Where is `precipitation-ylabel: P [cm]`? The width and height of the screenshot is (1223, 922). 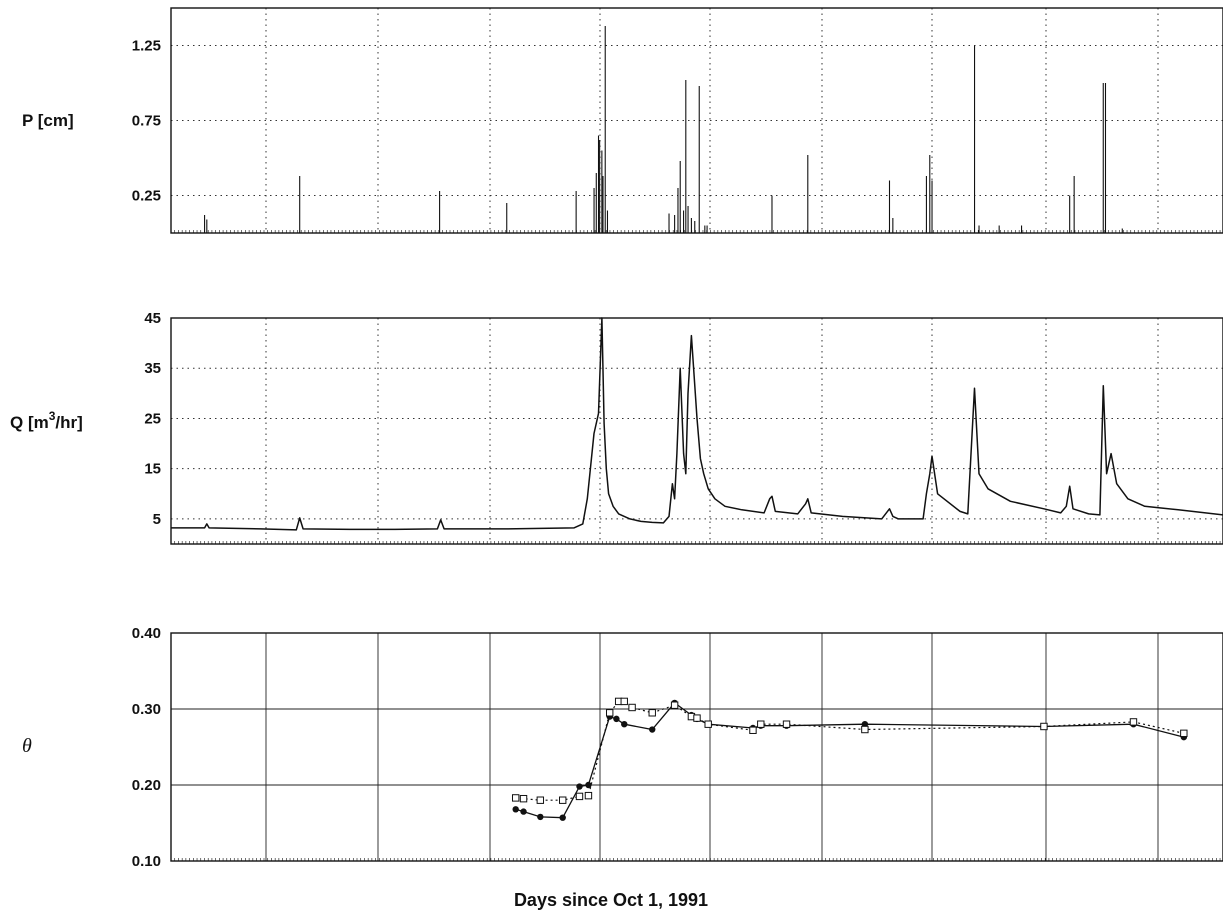
precipitation-ylabel: P [cm] is located at coordinates (48, 120).